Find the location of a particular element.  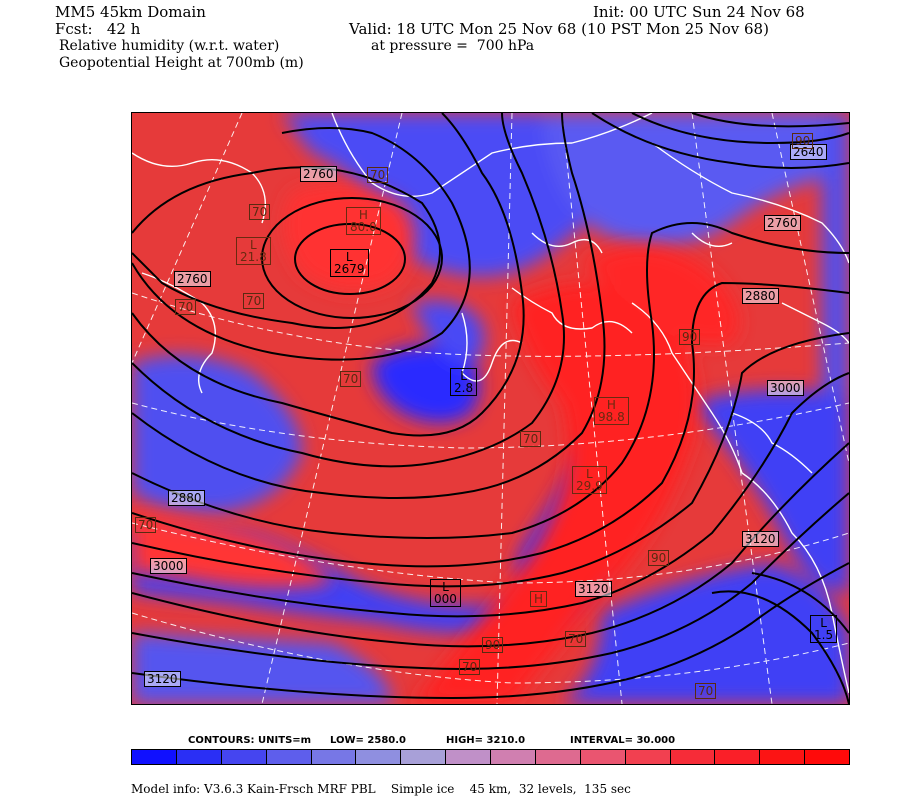

high-center: H 98.8 is located at coordinates (611, 411).